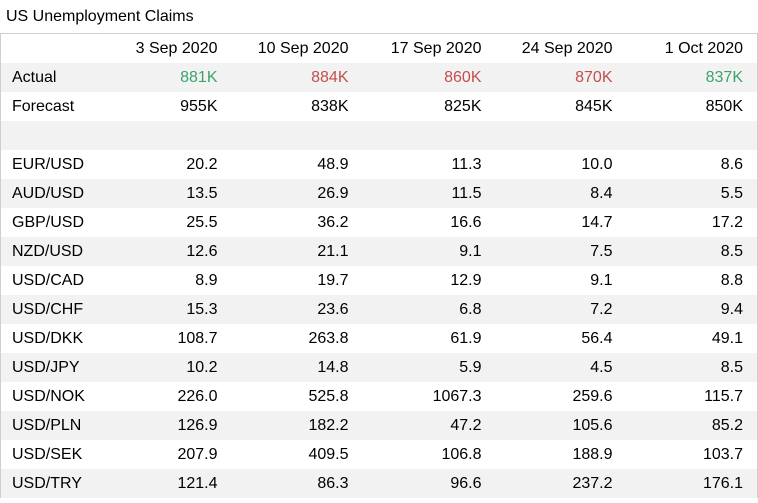 The image size is (758, 503). I want to click on table-cell: 49.1, so click(727, 338).